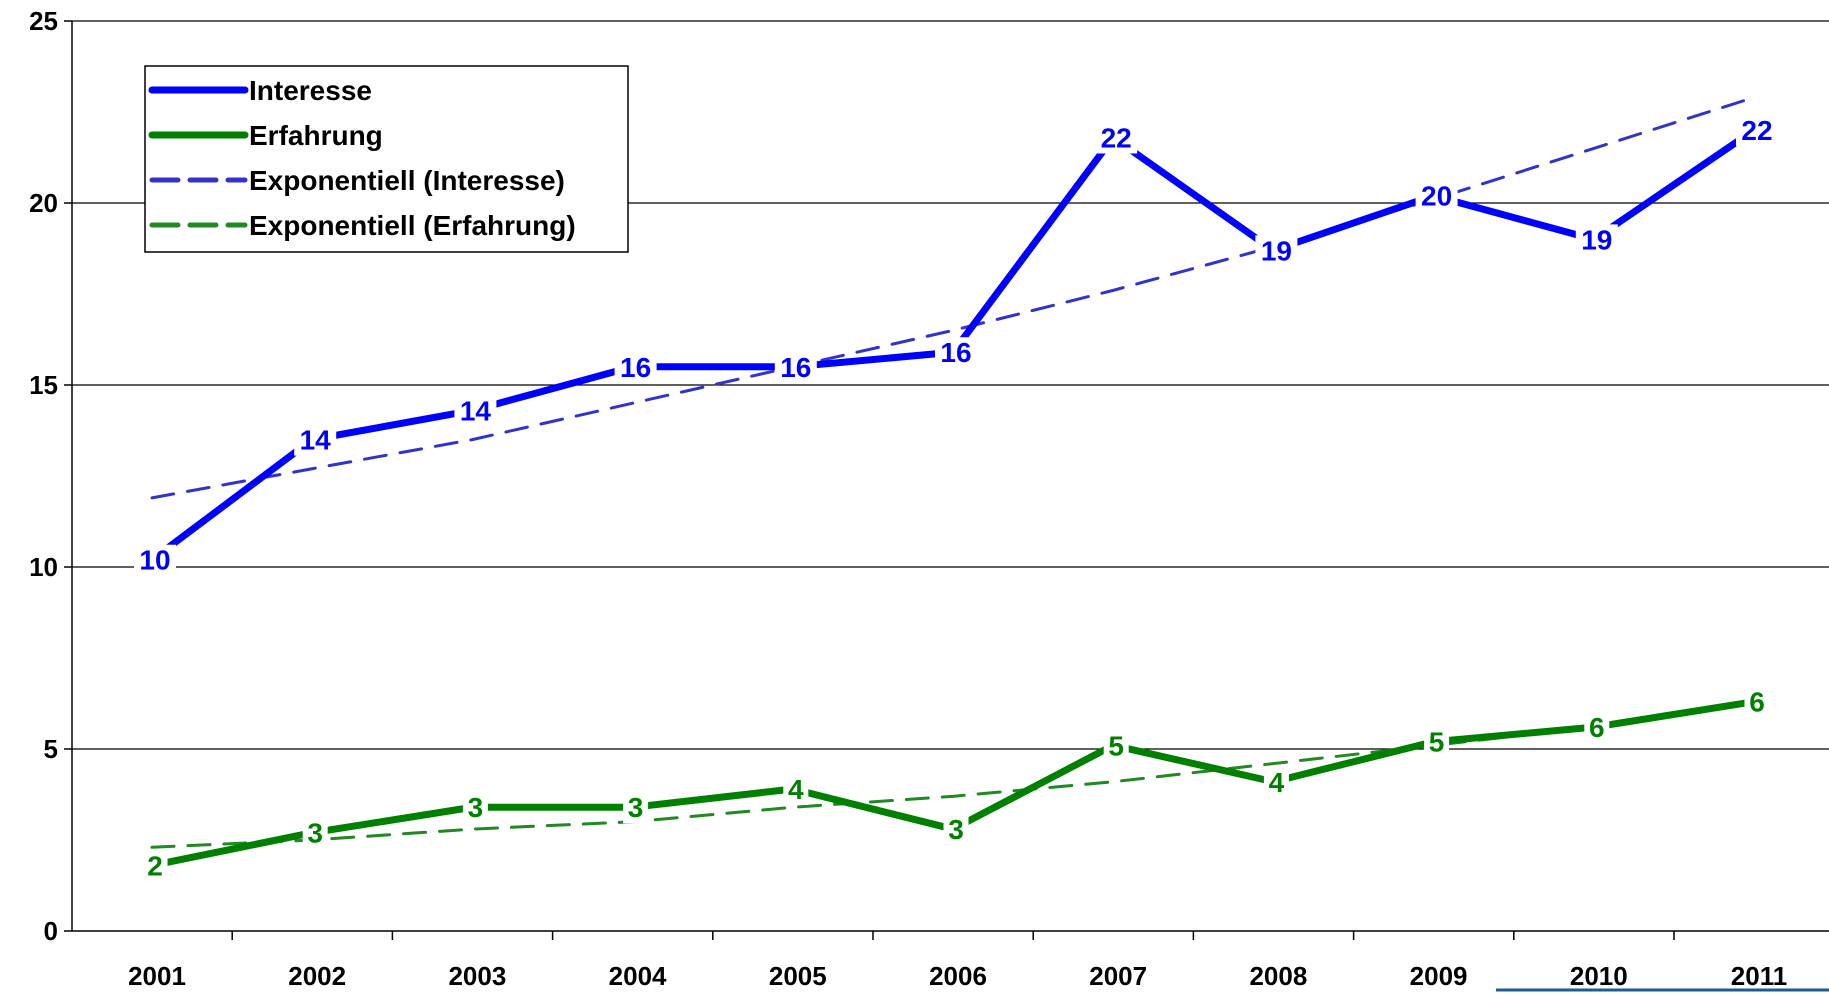 The width and height of the screenshot is (1829, 994). I want to click on x-tick-label: 2007, so click(1118, 976).